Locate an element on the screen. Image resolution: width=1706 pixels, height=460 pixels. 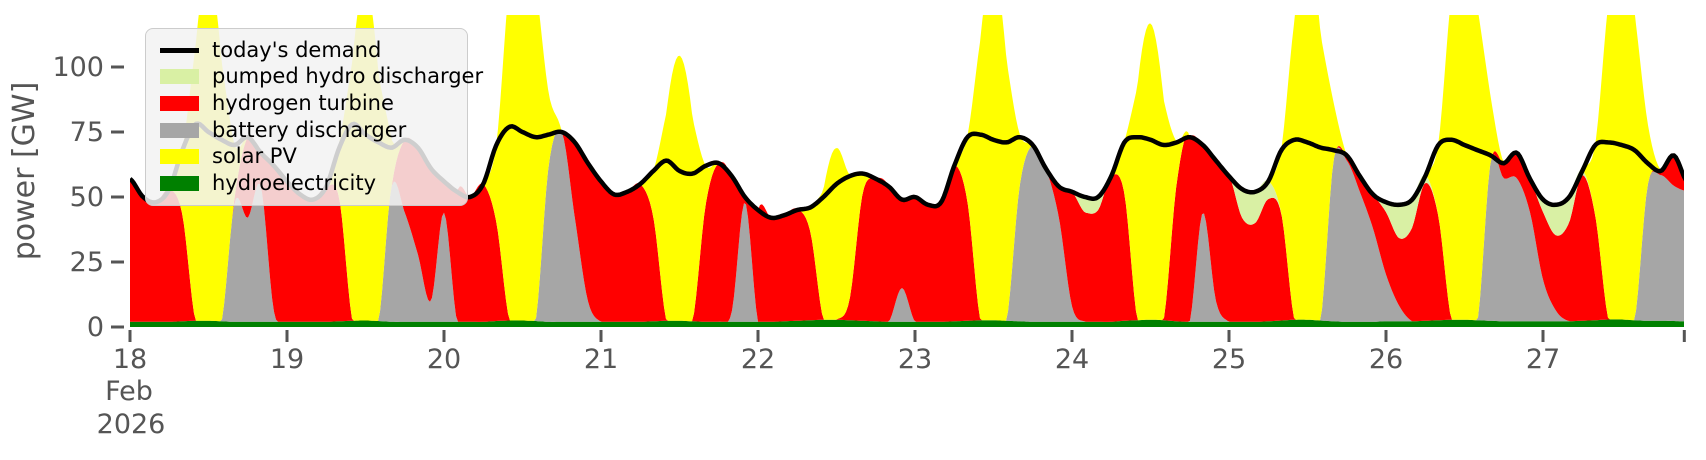
x-tick-label: 20 is located at coordinates (444, 359).